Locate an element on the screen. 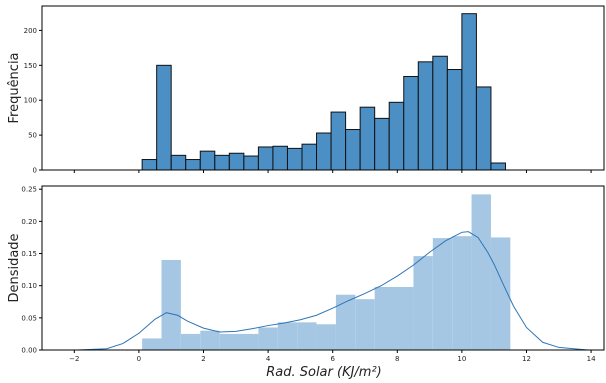  density-y-tick-label: 0.10 is located at coordinates (29, 286).